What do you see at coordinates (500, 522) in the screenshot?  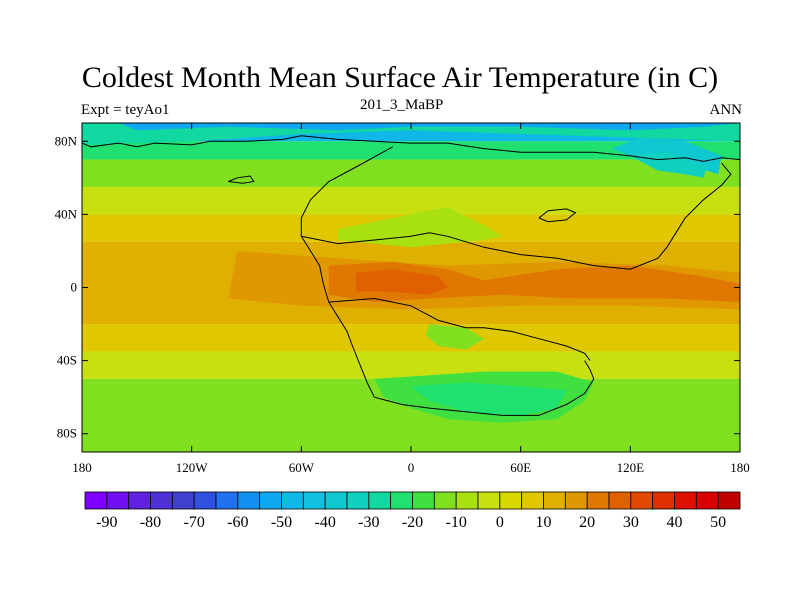 I see `colorbar-label-9: 0` at bounding box center [500, 522].